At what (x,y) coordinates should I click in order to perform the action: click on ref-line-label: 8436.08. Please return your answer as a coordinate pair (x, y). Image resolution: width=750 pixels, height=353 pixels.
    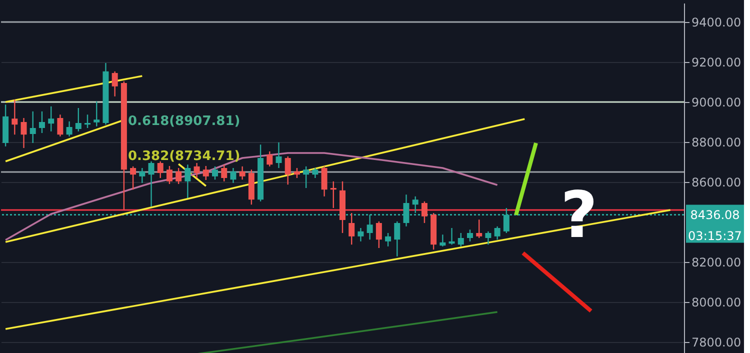
    Looking at the image, I should click on (715, 215).